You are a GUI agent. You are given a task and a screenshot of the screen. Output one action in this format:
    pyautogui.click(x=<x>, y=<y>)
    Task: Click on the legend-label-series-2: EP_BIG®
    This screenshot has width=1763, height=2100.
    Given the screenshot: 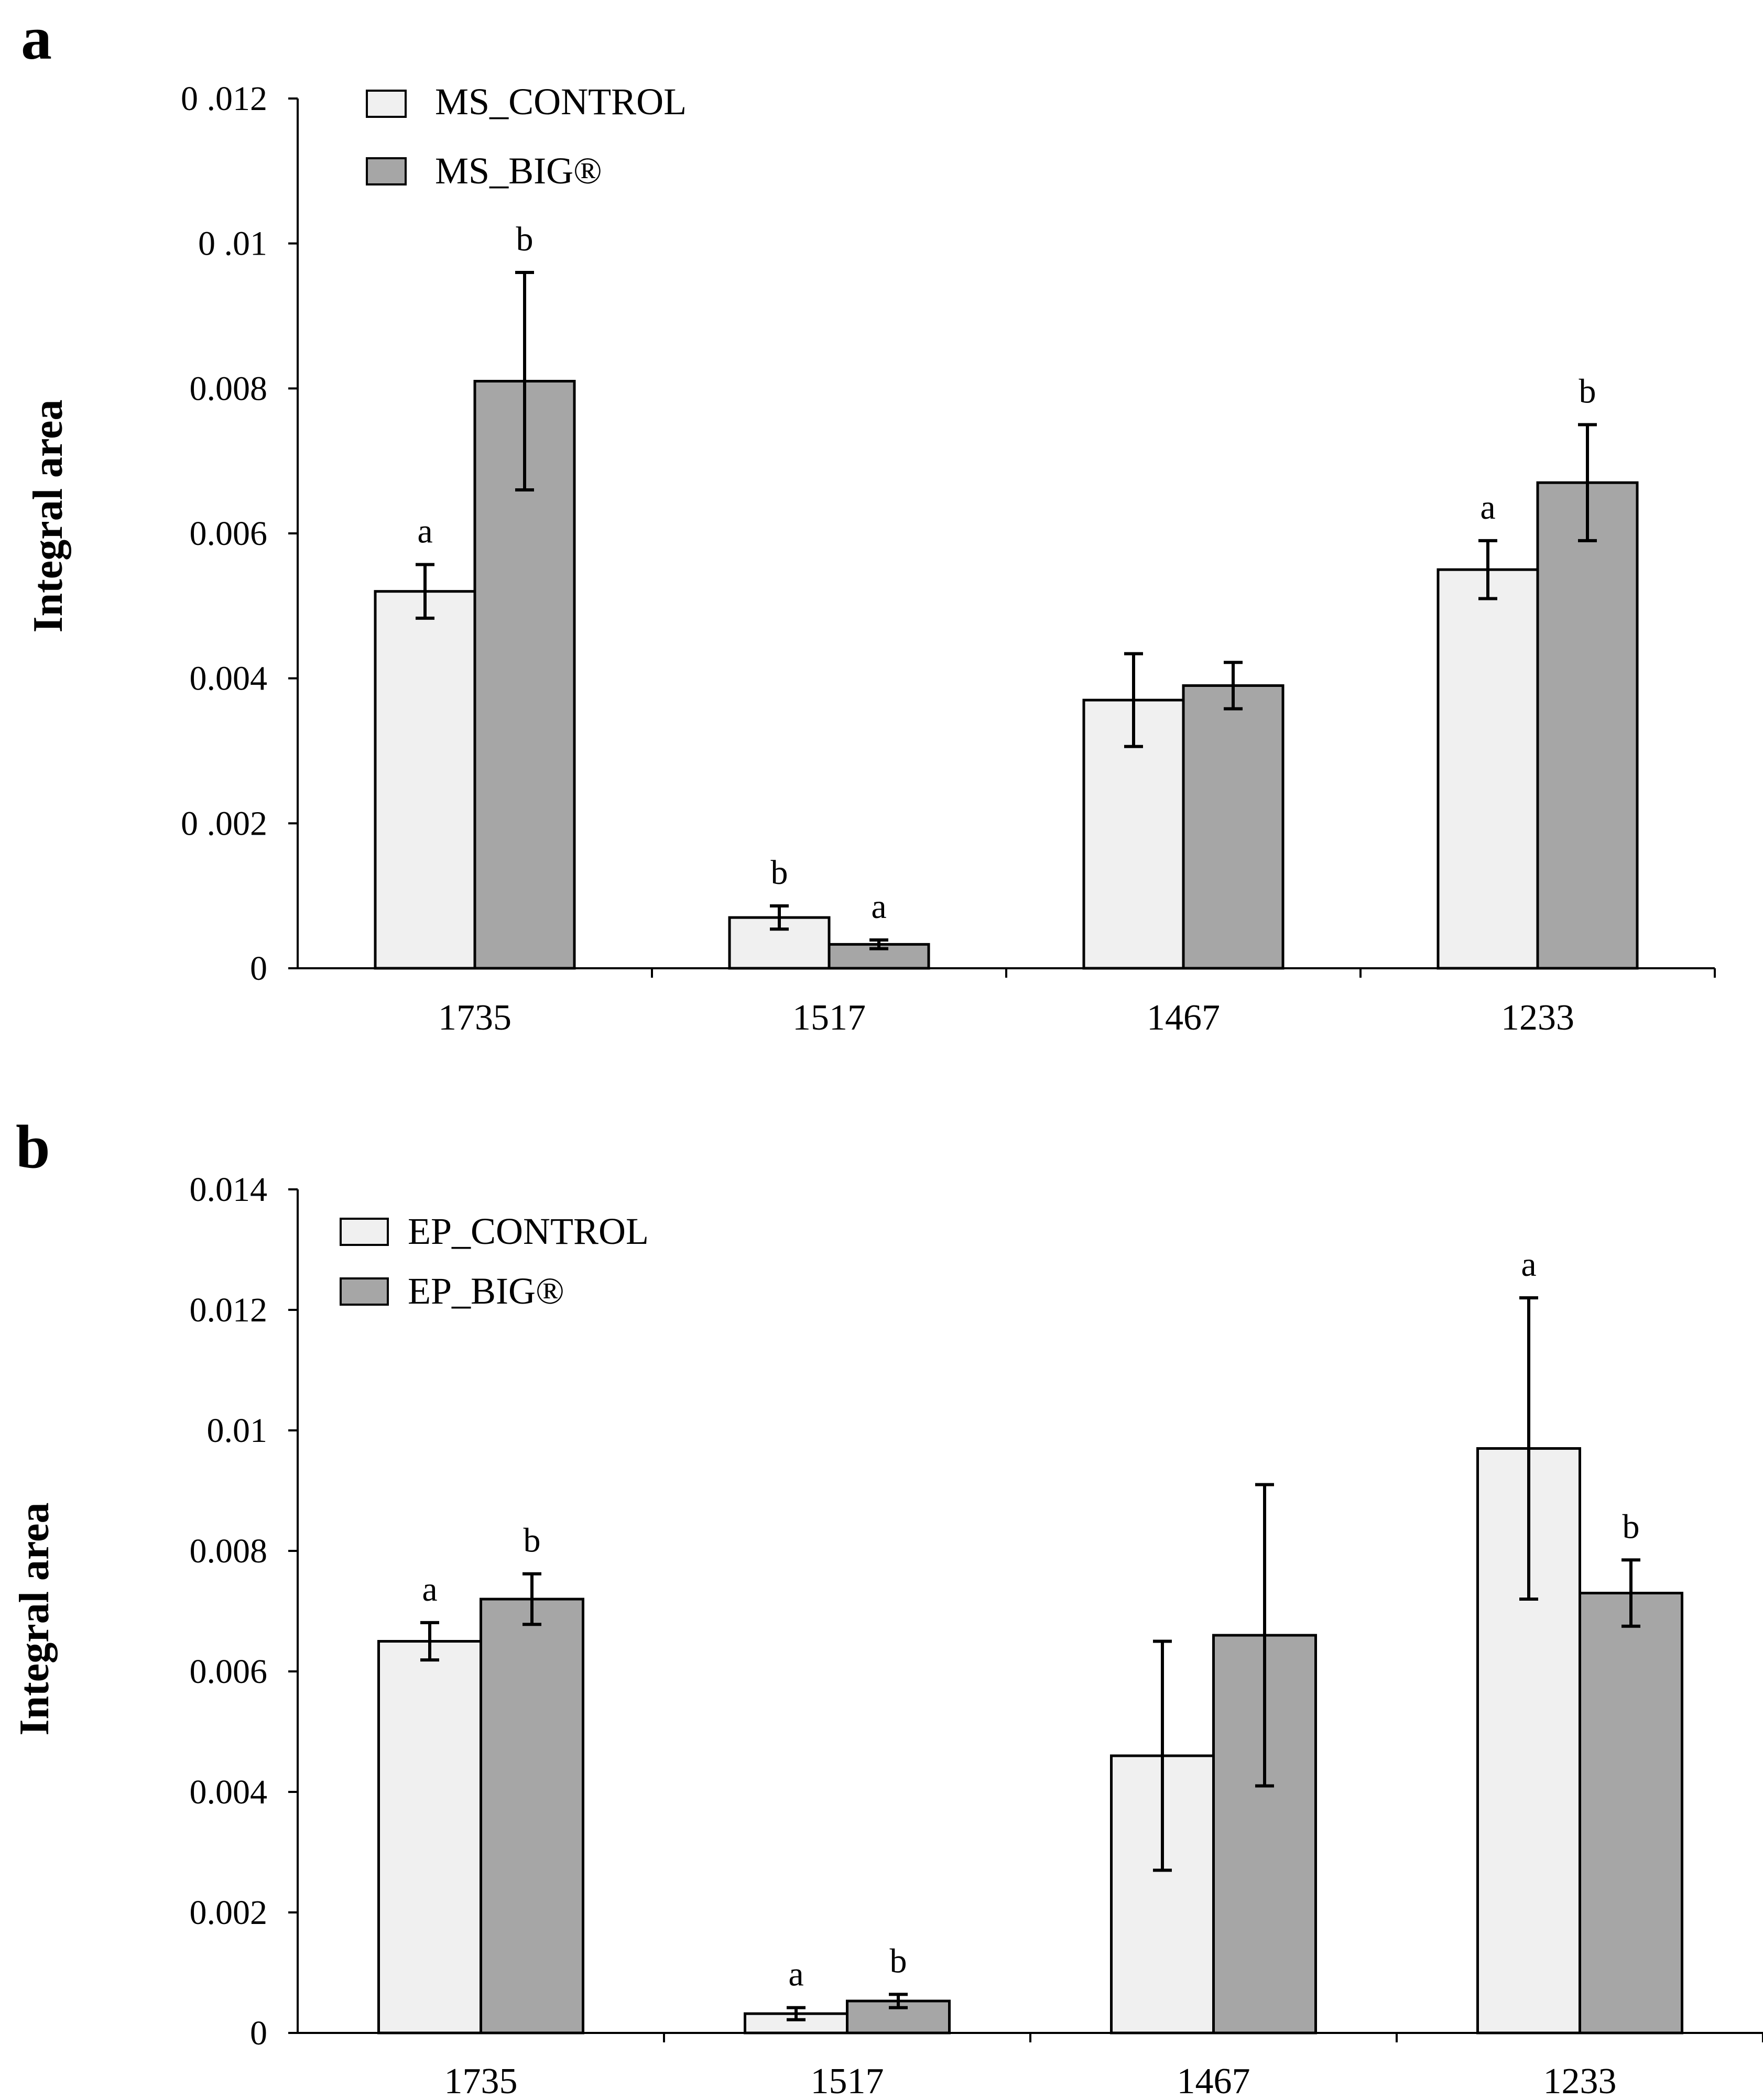 What is the action you would take?
    pyautogui.click(x=486, y=1291)
    